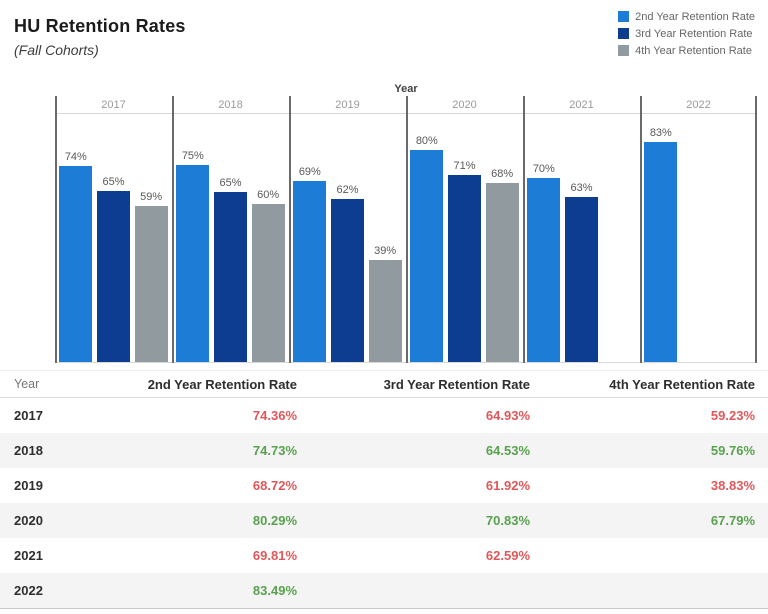 Image resolution: width=768 pixels, height=614 pixels. I want to click on value-cell: 62.59%, so click(507, 555).